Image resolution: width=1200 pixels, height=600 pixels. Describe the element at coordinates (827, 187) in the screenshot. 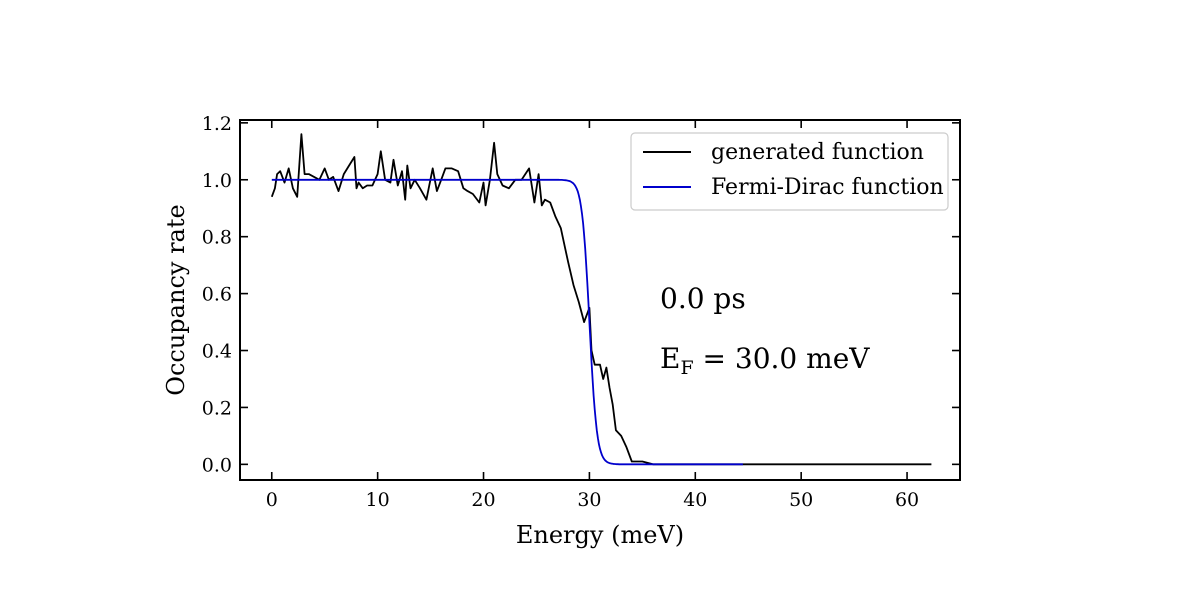

I see `legend-label-fermi-dirac: Fermi-Dirac function` at that location.